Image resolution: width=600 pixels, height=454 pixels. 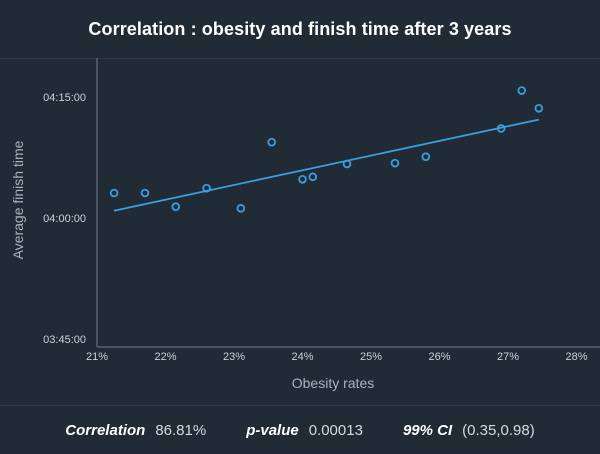 I want to click on y-axis-ticks: 04:15:00 04:00:00 03:45:00, so click(x=64, y=219).